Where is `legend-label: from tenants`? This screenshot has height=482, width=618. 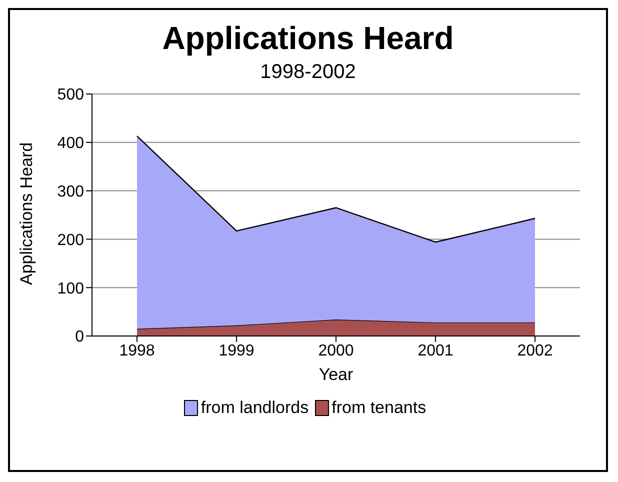 legend-label: from tenants is located at coordinates (379, 408).